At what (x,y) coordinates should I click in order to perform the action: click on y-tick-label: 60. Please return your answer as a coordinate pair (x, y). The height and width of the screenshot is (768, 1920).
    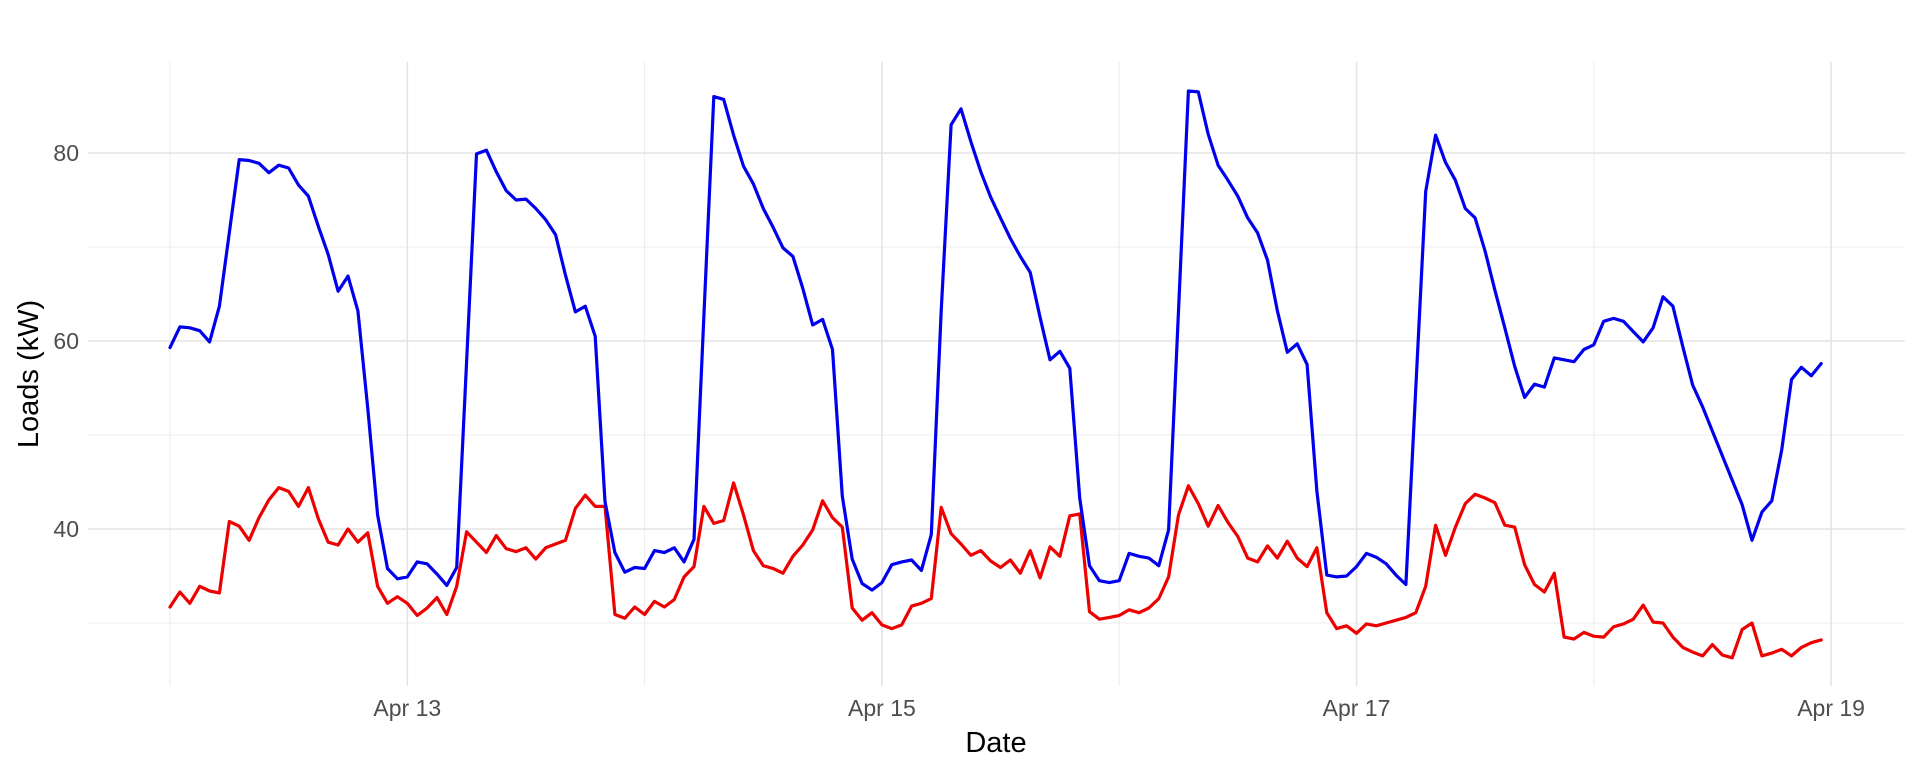
    Looking at the image, I should click on (66, 341).